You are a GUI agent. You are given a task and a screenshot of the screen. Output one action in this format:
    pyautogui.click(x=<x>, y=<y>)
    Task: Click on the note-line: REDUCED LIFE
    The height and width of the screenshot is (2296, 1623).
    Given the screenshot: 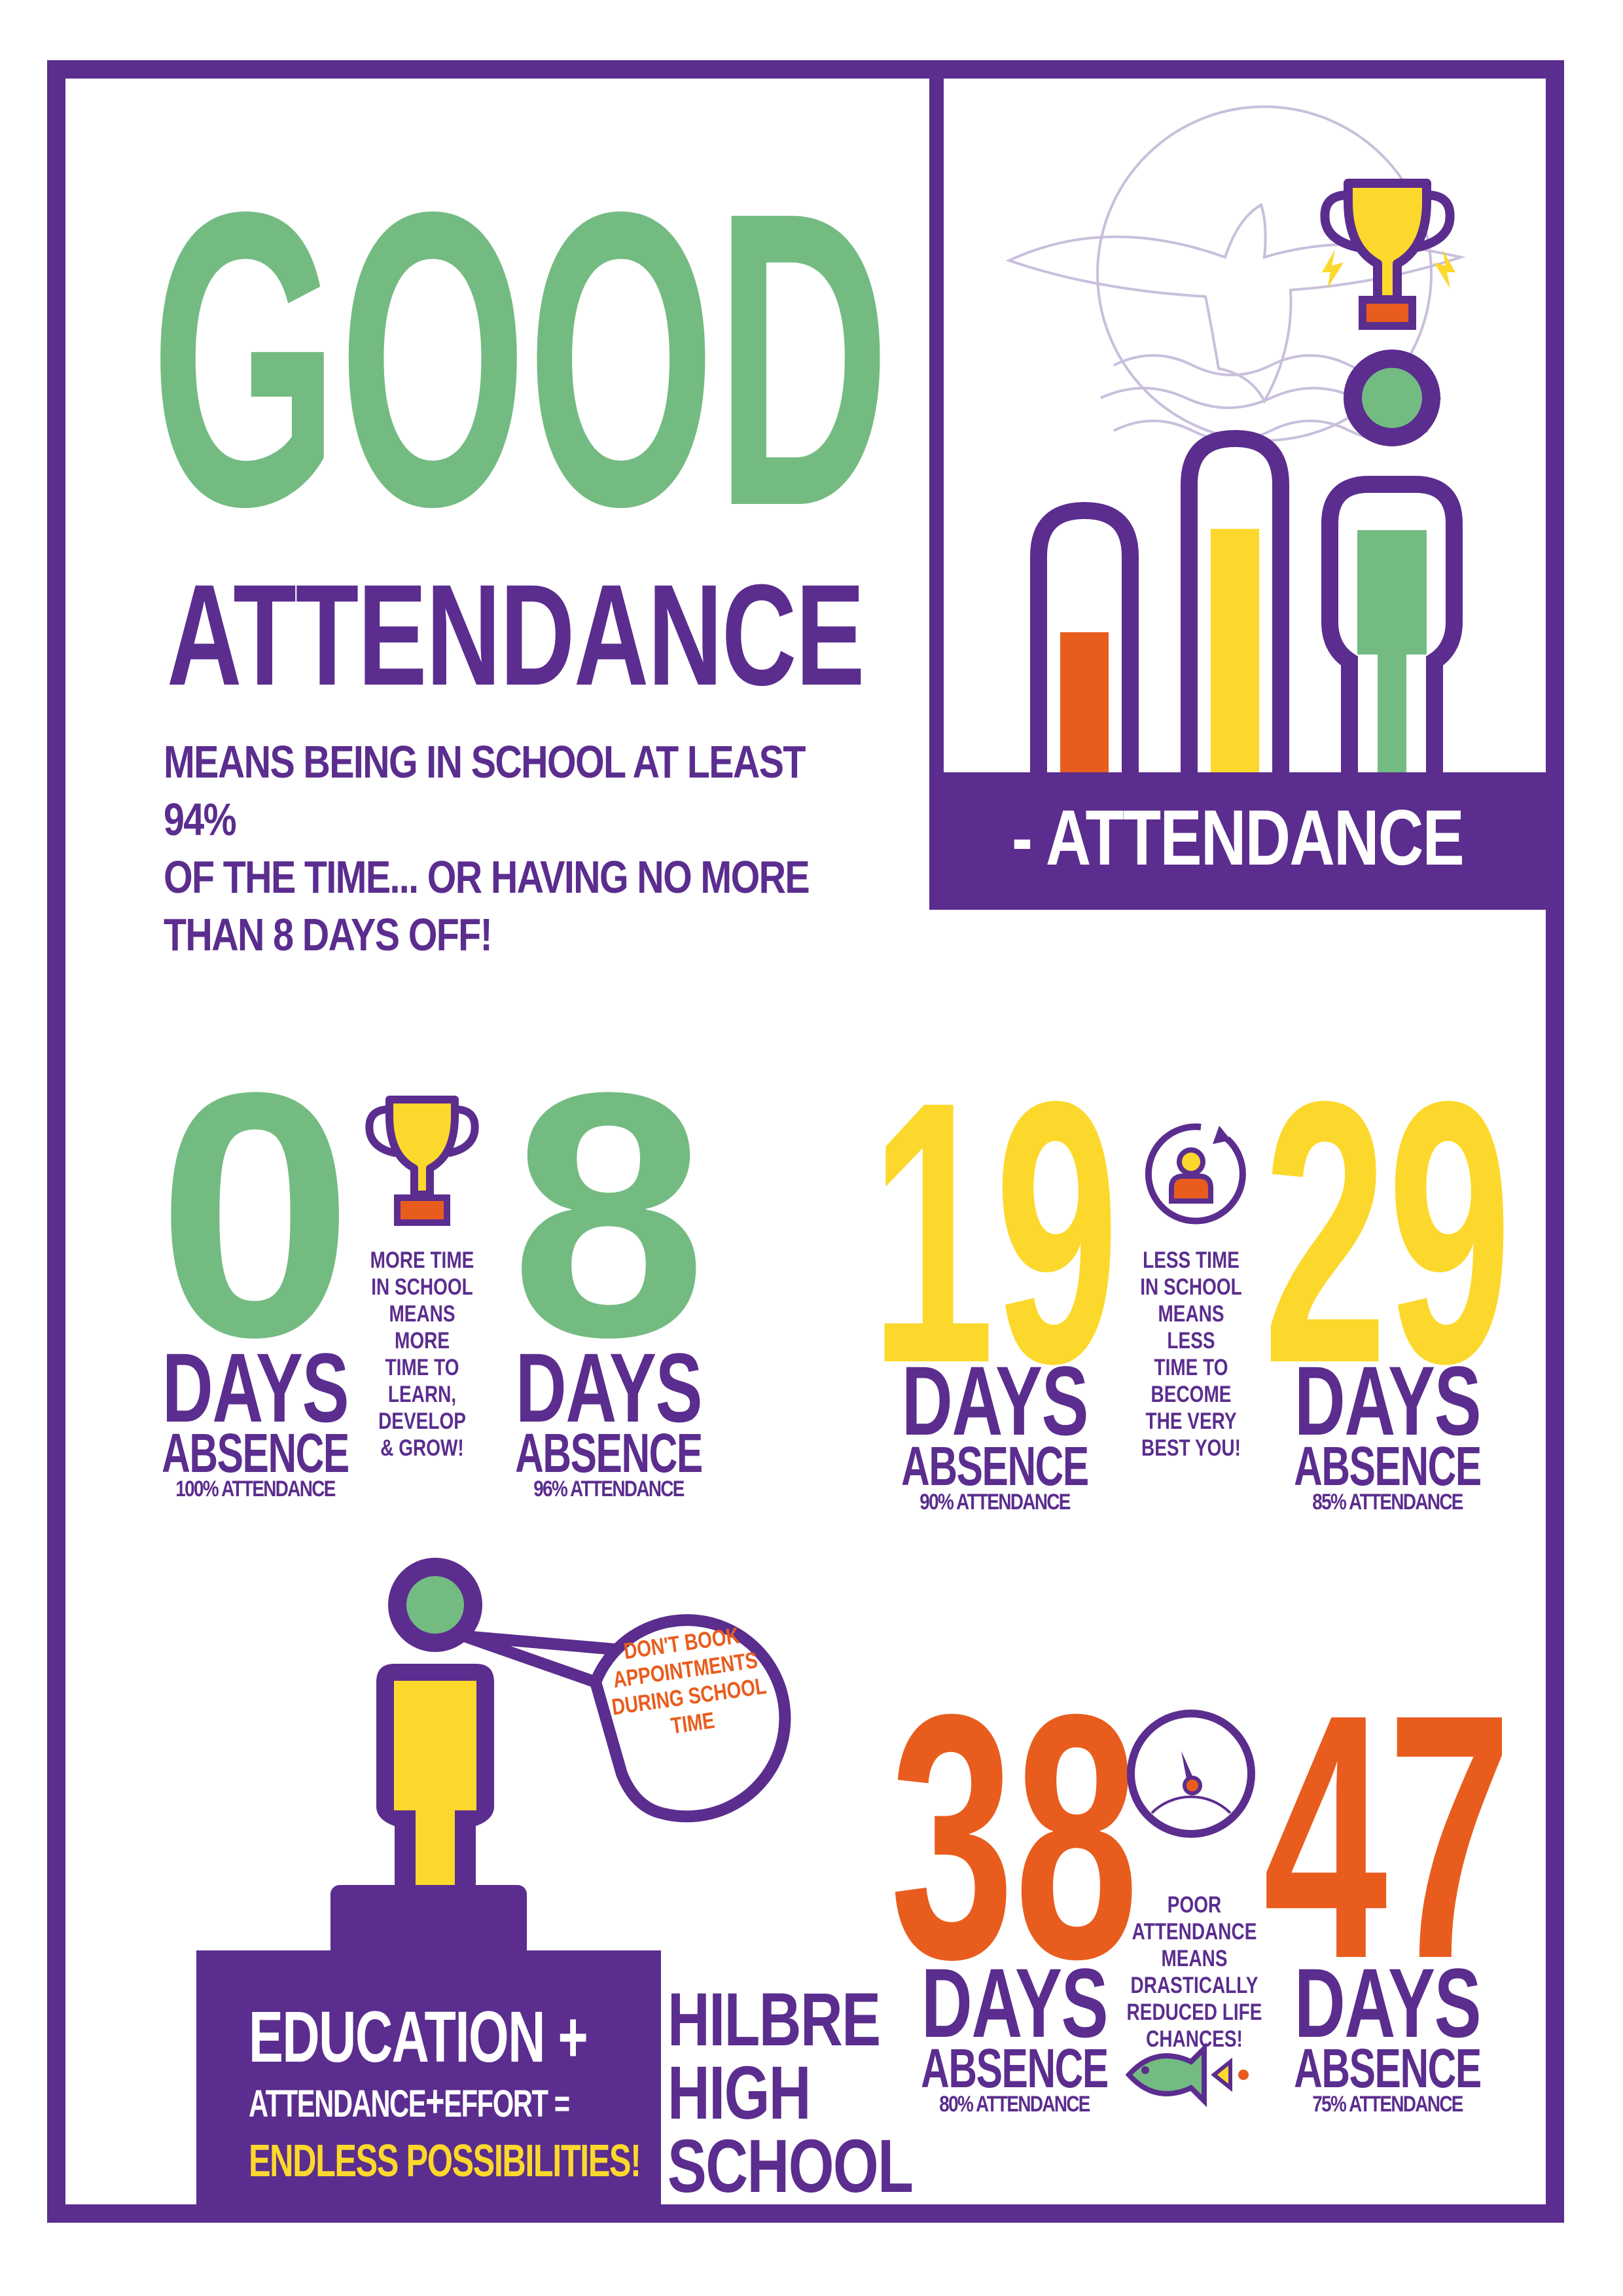 What is the action you would take?
    pyautogui.click(x=1194, y=2012)
    